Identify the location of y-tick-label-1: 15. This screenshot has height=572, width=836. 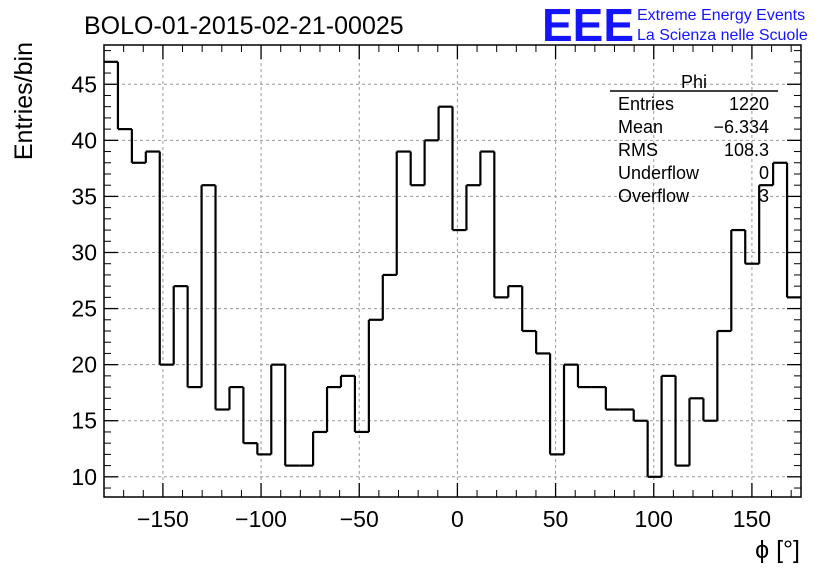
(84, 421).